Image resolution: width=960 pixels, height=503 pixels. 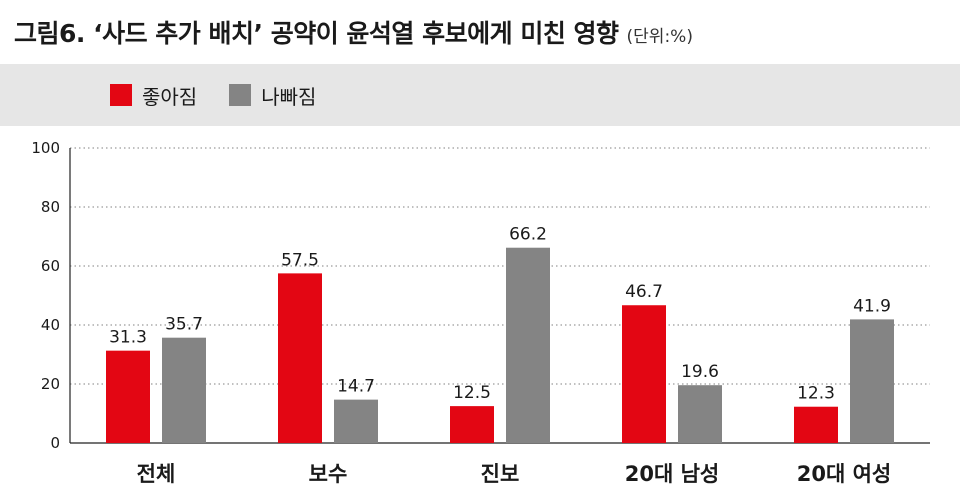 I want to click on x-category-label: 전체, so click(x=156, y=474).